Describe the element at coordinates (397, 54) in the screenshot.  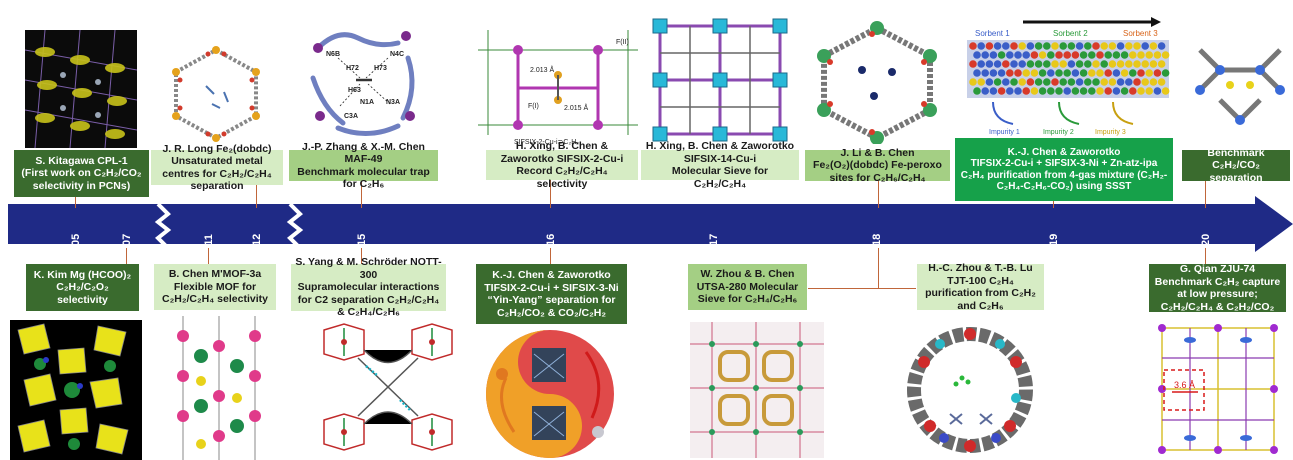
I see `atom-label: N4C` at that location.